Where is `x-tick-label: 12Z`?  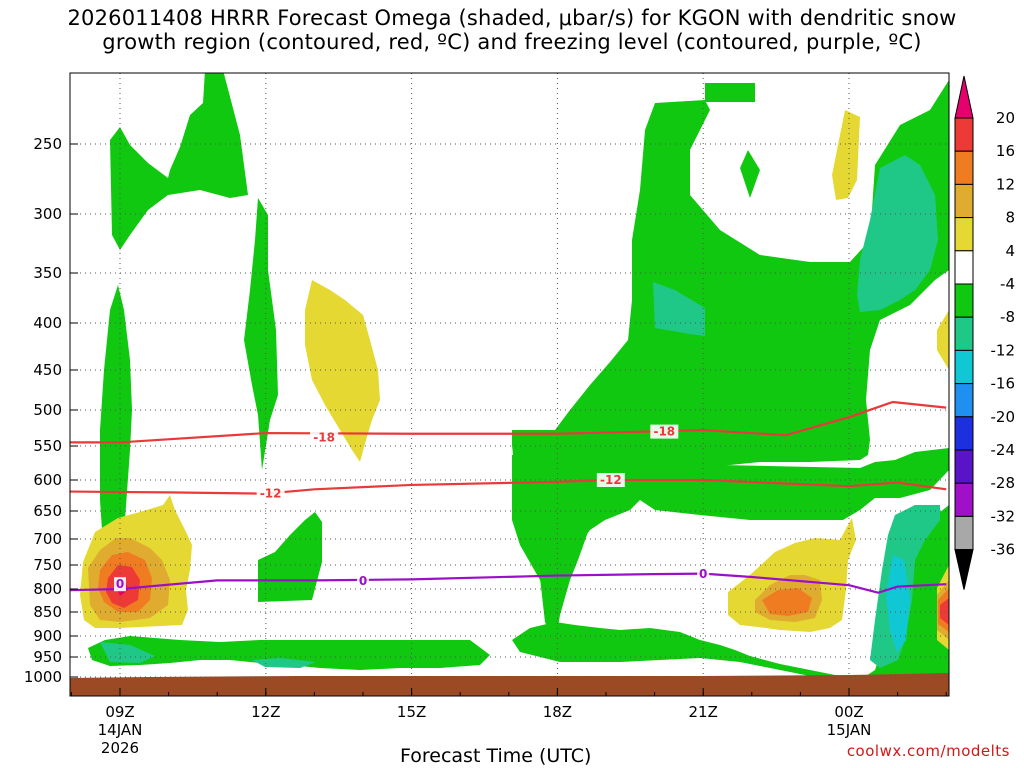
x-tick-label: 12Z is located at coordinates (265, 712).